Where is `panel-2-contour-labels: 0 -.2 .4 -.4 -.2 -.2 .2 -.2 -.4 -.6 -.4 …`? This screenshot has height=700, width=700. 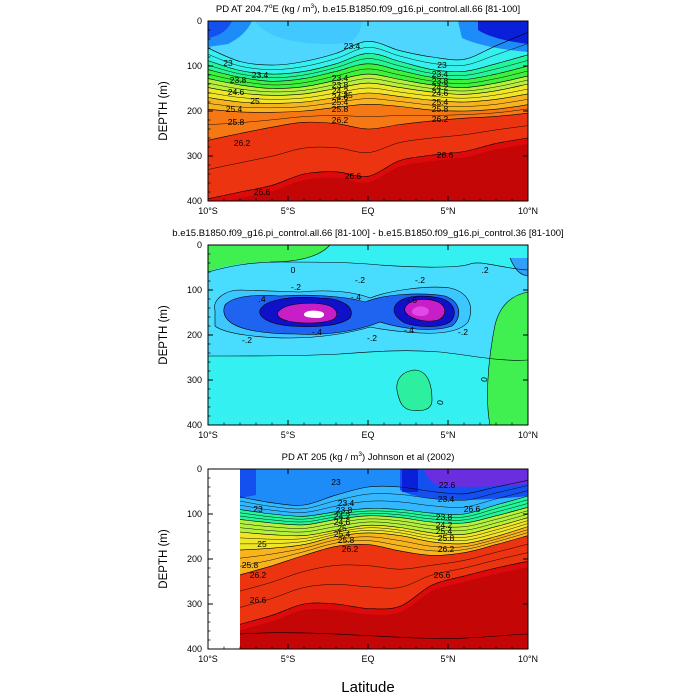 panel-2-contour-labels: 0 -.2 .4 -.4 -.2 -.2 .2 -.2 -.4 -.6 -.4 … is located at coordinates (365, 335).